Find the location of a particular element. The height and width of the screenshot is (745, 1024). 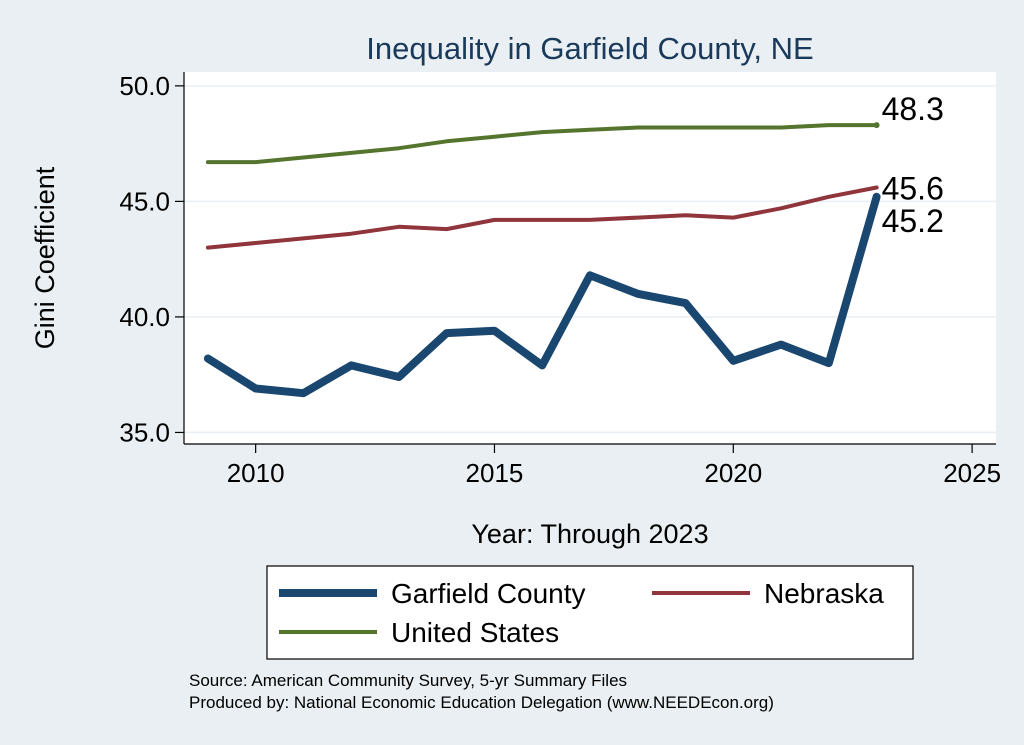

series-line-nebraska is located at coordinates (542, 217).